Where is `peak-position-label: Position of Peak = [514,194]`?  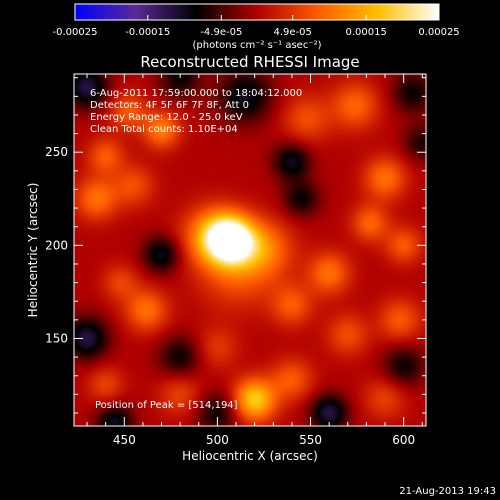
peak-position-label: Position of Peak = [514,194] is located at coordinates (166, 405).